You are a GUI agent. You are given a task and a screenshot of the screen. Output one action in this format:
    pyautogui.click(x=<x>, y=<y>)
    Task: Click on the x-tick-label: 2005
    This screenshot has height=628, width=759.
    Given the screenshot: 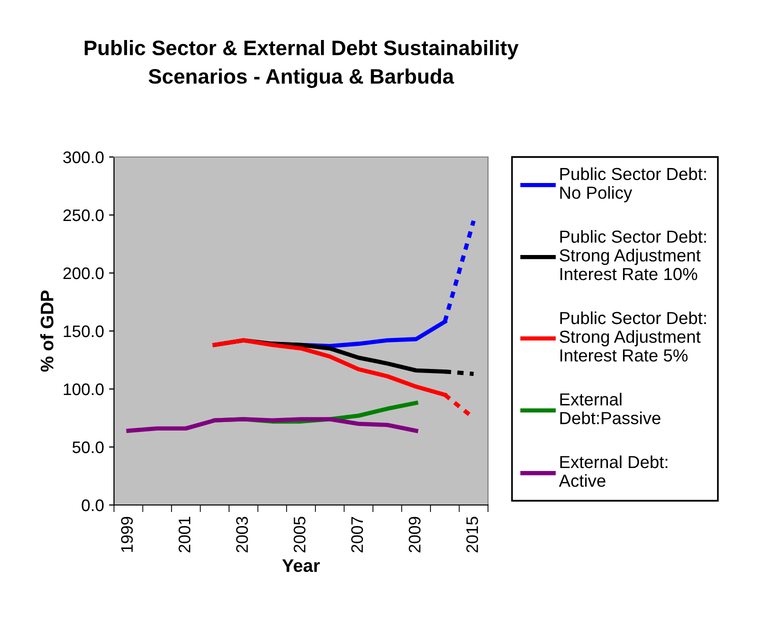 What is the action you would take?
    pyautogui.click(x=300, y=534)
    